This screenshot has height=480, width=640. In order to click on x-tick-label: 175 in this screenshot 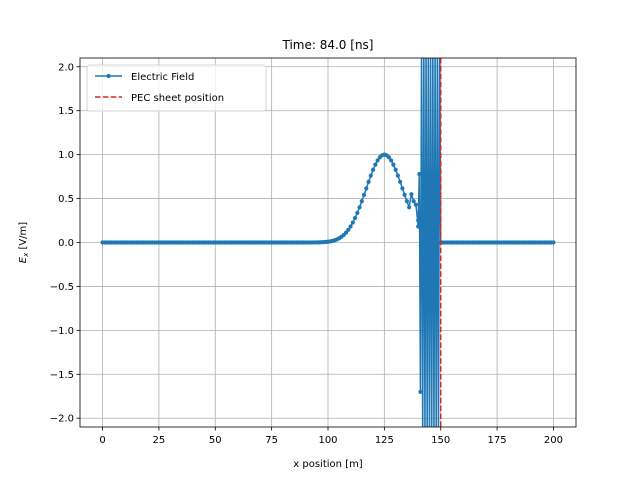, I will do `click(497, 440)`.